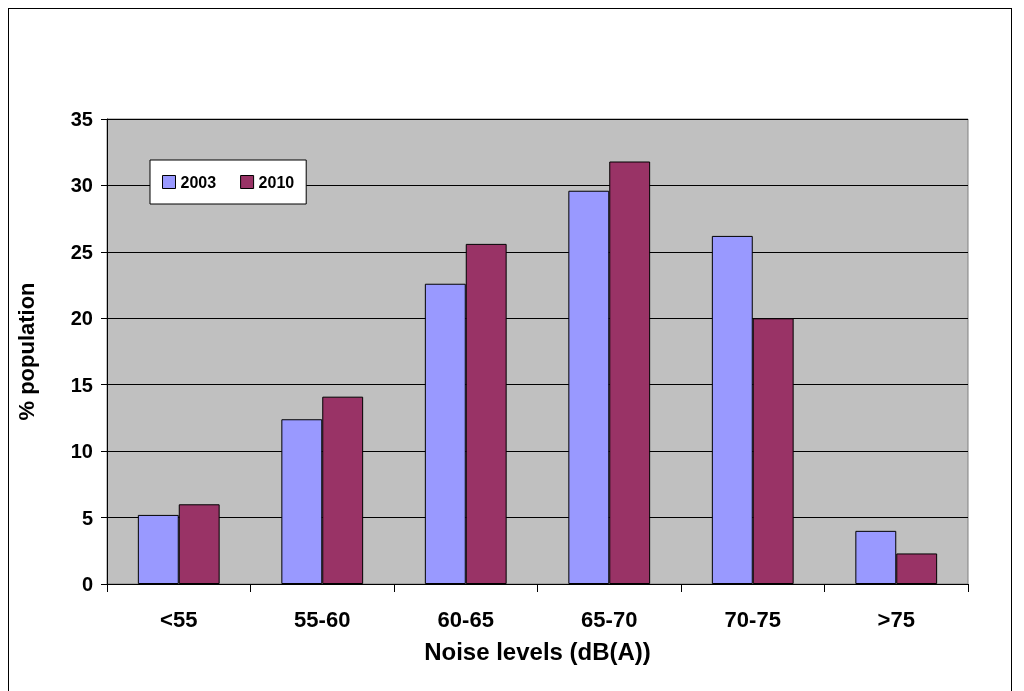 The image size is (1024, 691). What do you see at coordinates (537, 651) in the screenshot?
I see `x-axis-title: Noise levels (dB(A))` at bounding box center [537, 651].